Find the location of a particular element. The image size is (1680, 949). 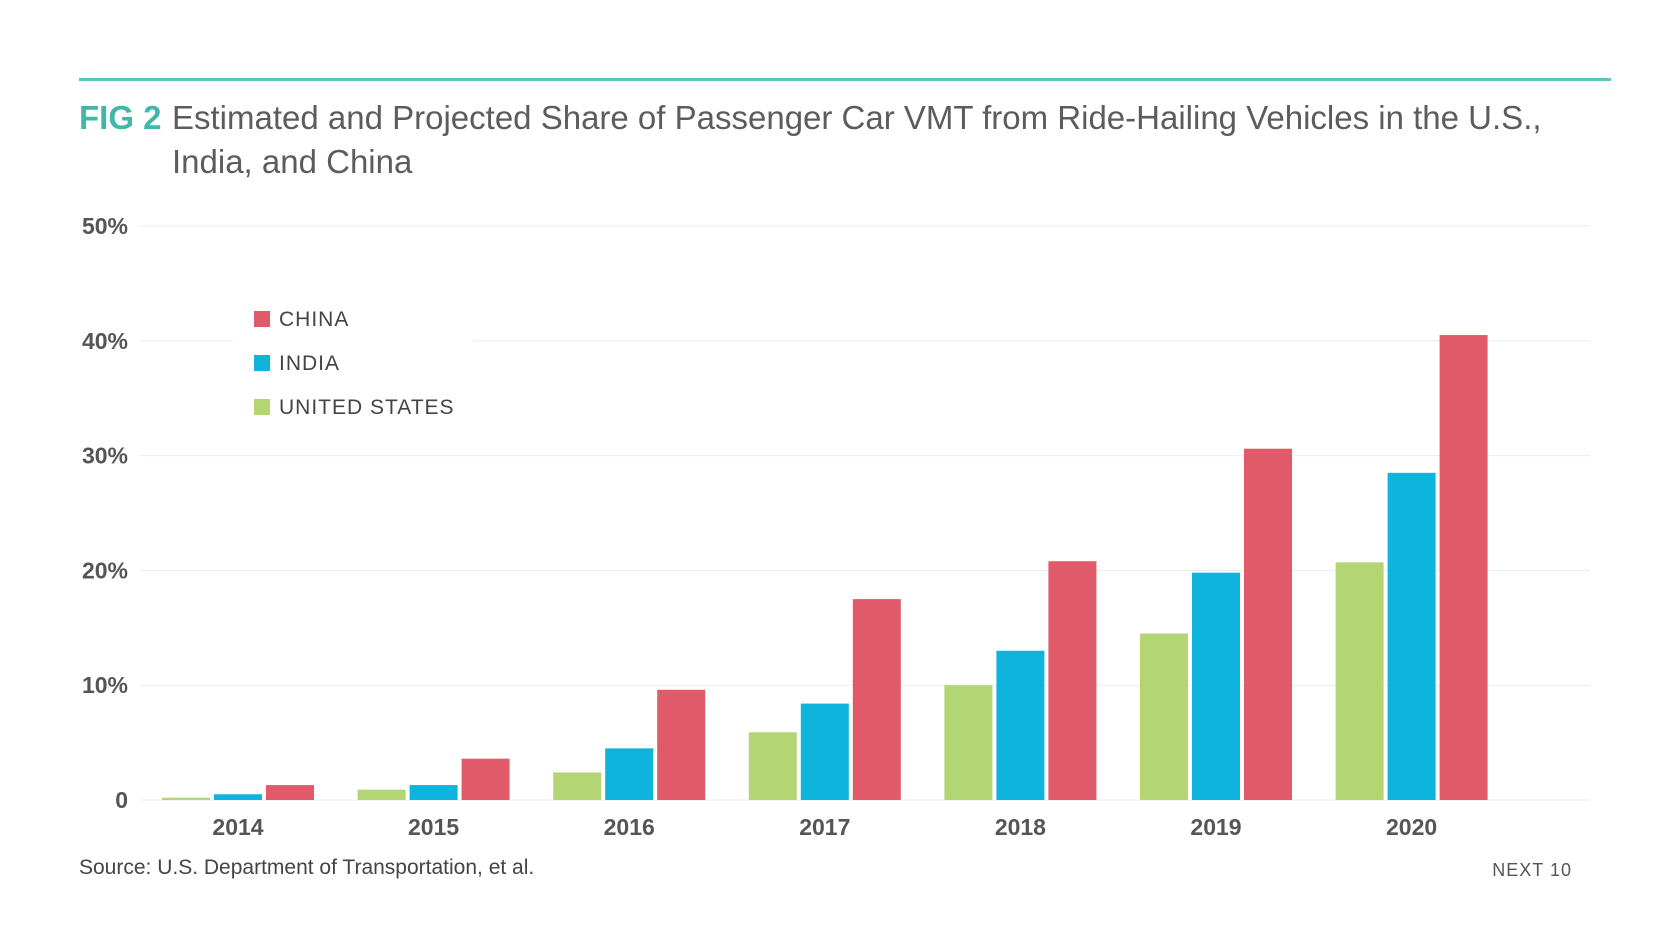

y-tick-label: 20% is located at coordinates (105, 570).